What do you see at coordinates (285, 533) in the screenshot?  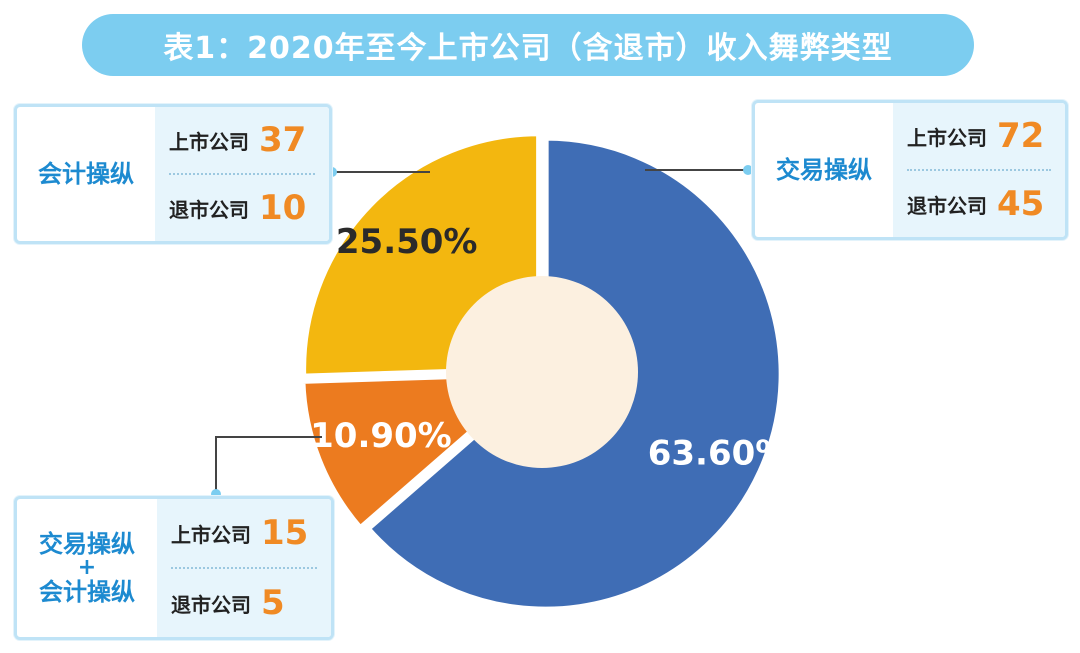 I see `both-listed-value: 15` at bounding box center [285, 533].